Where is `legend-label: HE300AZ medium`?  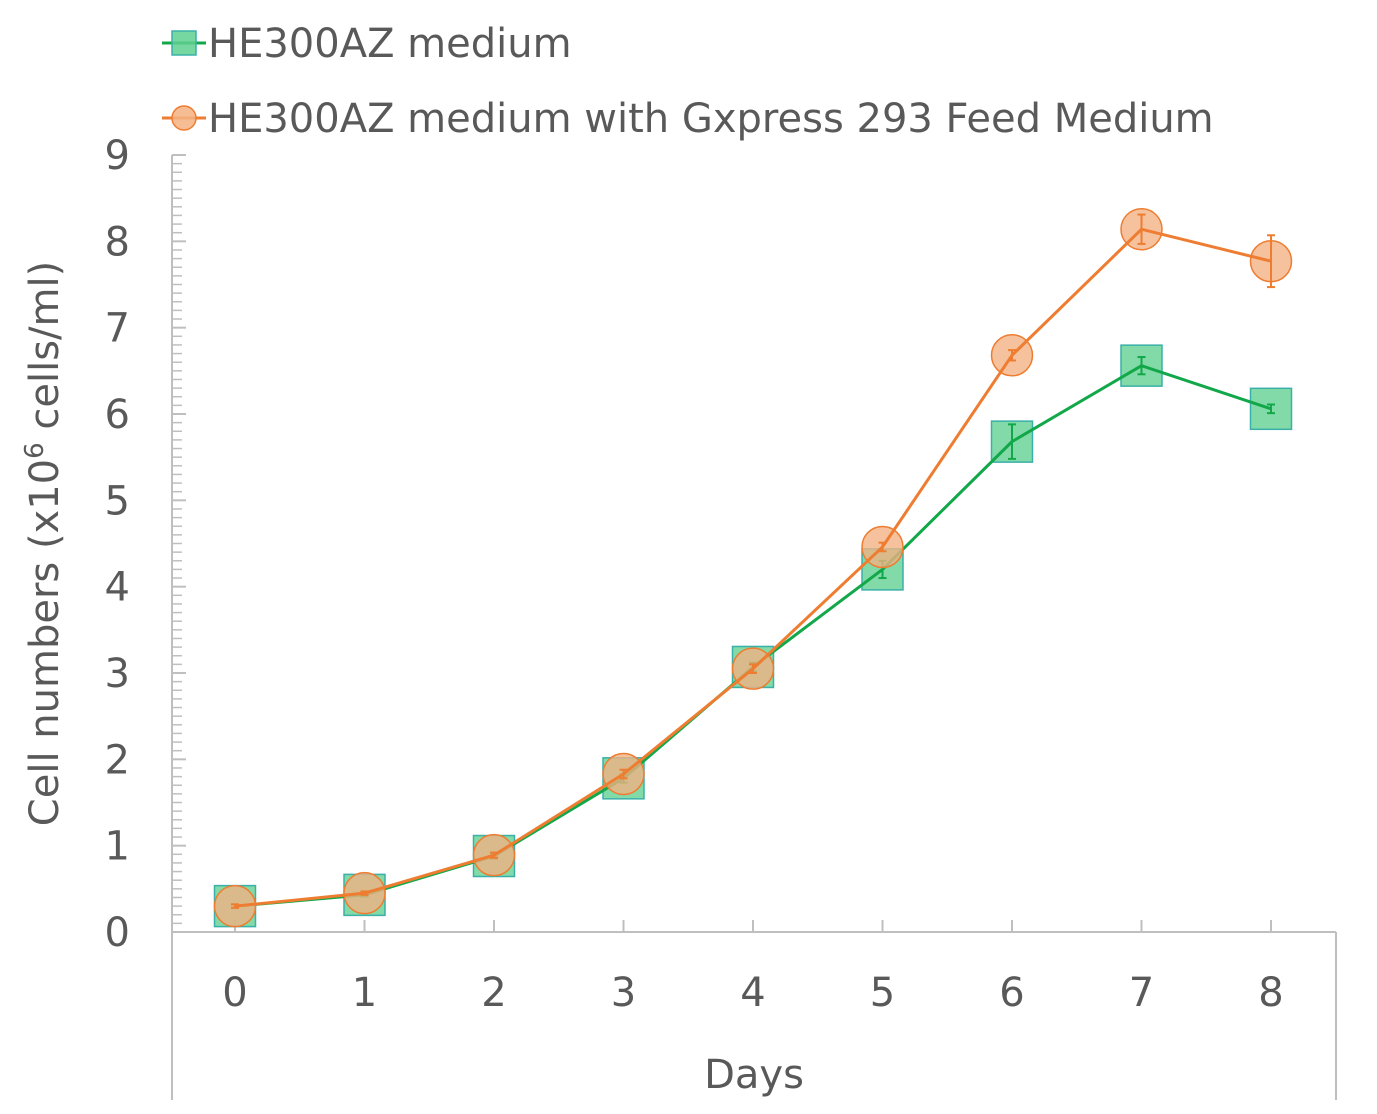
legend-label: HE300AZ medium is located at coordinates (390, 44).